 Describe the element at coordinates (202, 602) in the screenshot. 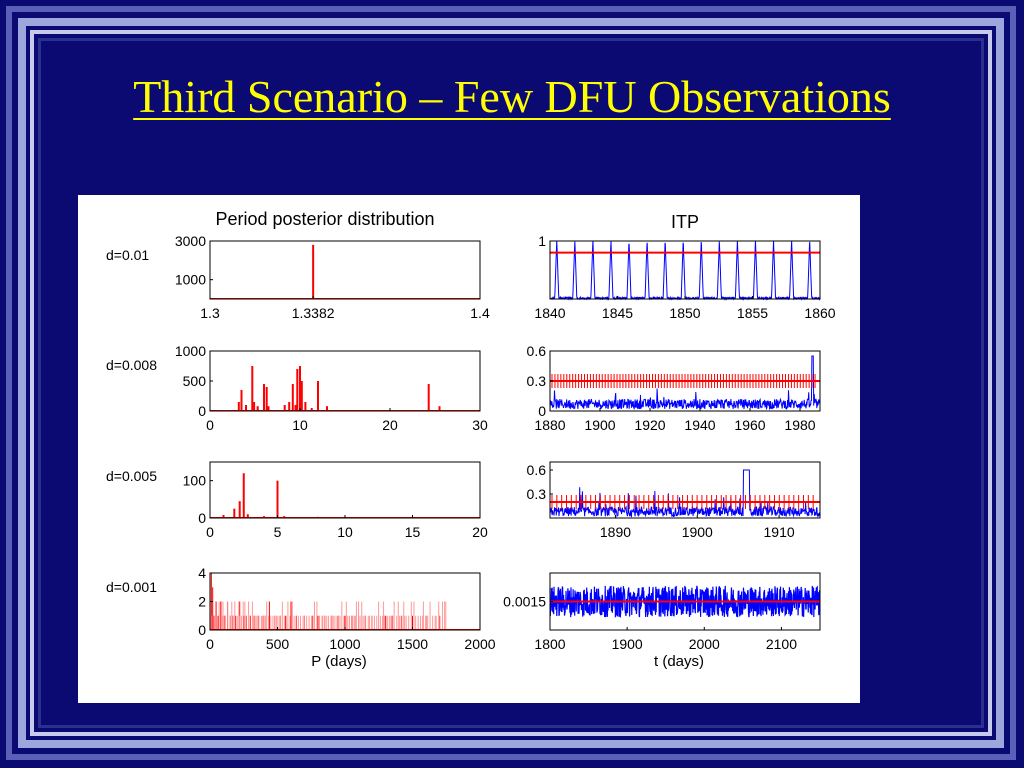

I see `posterior-6-ytick-label: 2` at that location.